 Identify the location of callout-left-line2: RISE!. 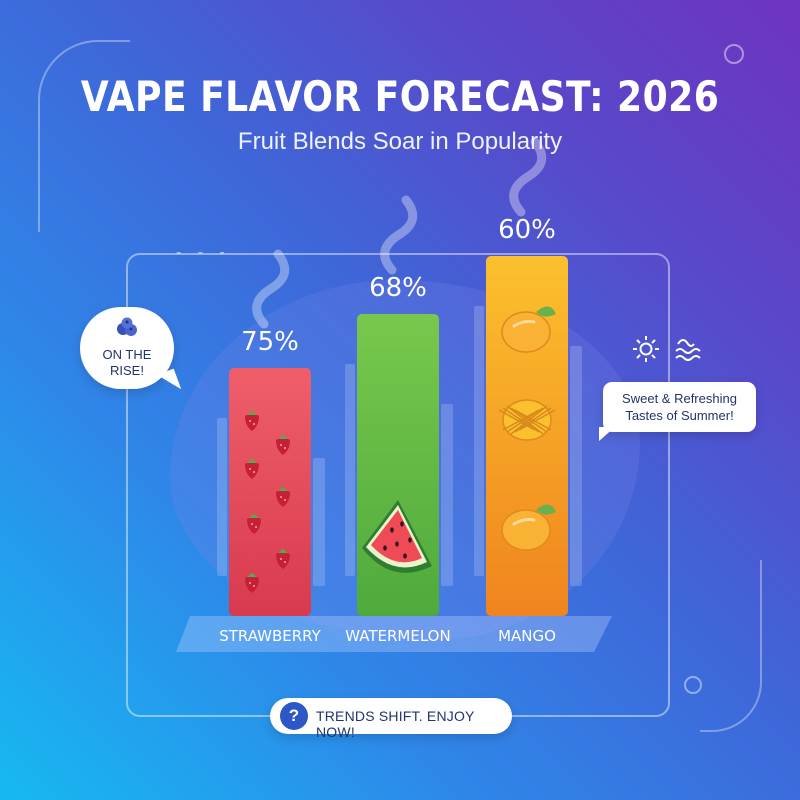
(127, 370).